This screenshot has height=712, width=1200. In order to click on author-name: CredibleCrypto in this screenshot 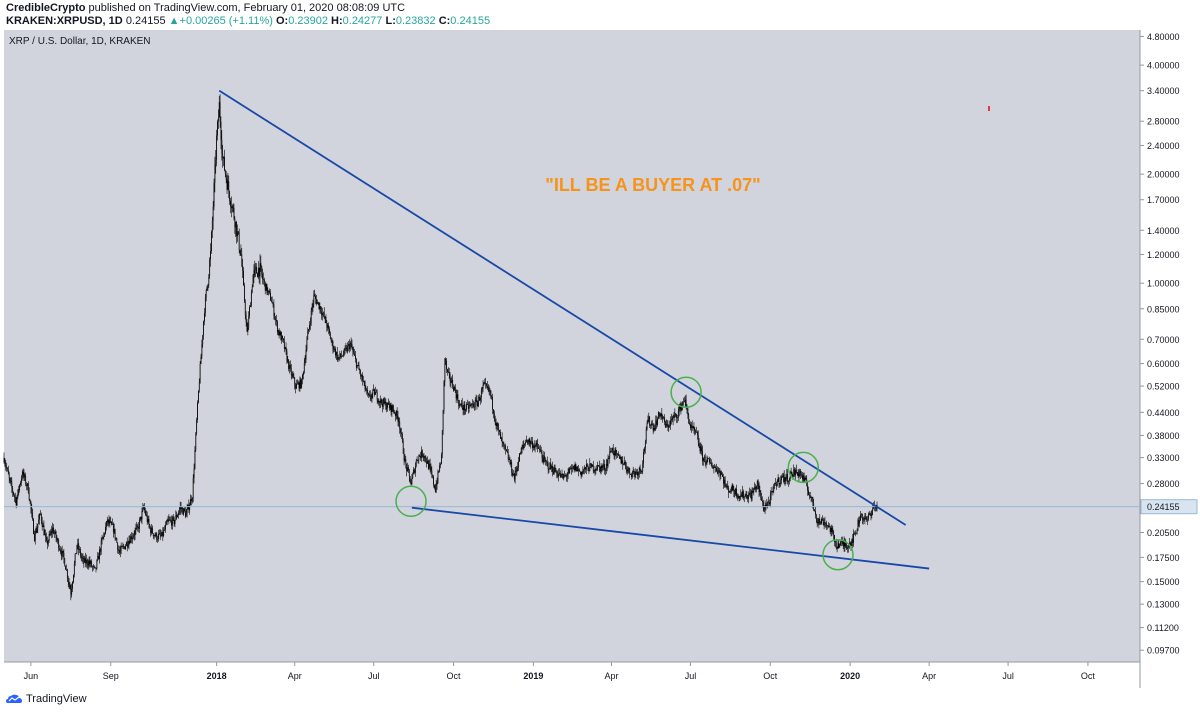, I will do `click(46, 8)`.